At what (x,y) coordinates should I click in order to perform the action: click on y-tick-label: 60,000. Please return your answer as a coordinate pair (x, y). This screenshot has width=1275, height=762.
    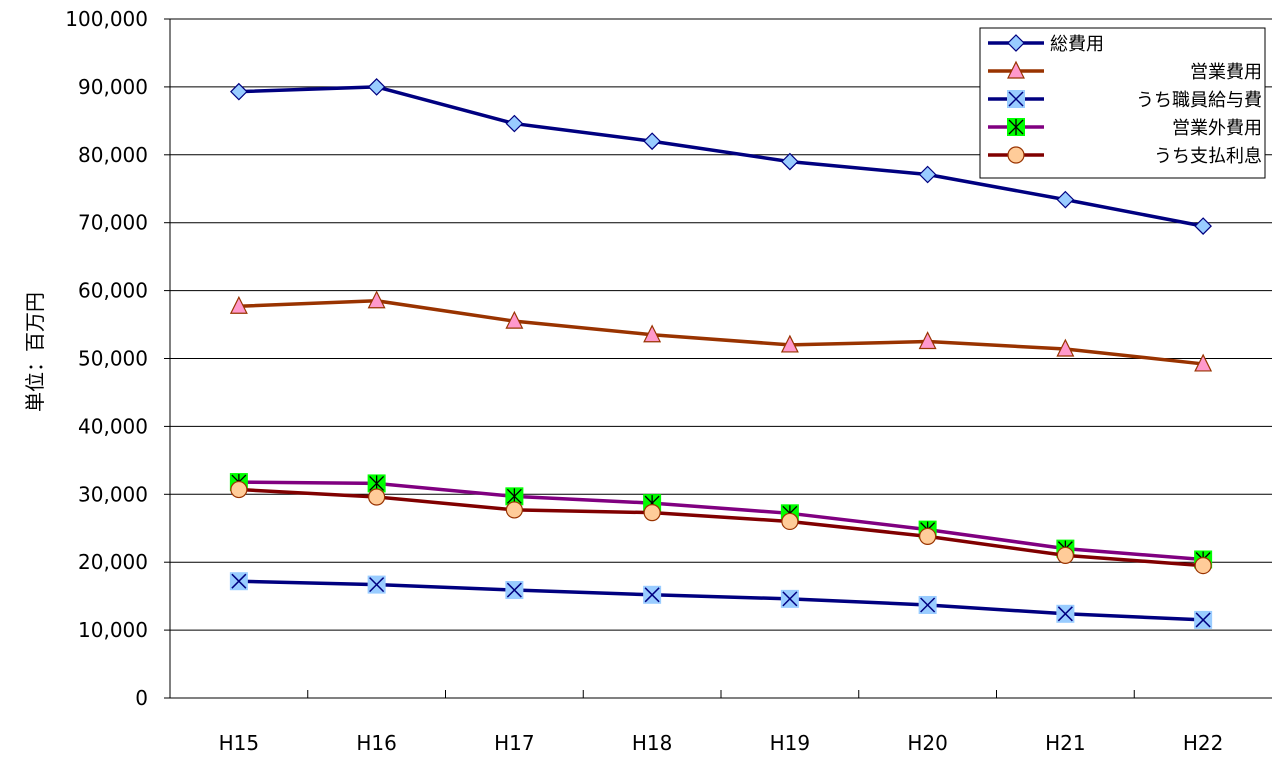
    Looking at the image, I should click on (113, 291).